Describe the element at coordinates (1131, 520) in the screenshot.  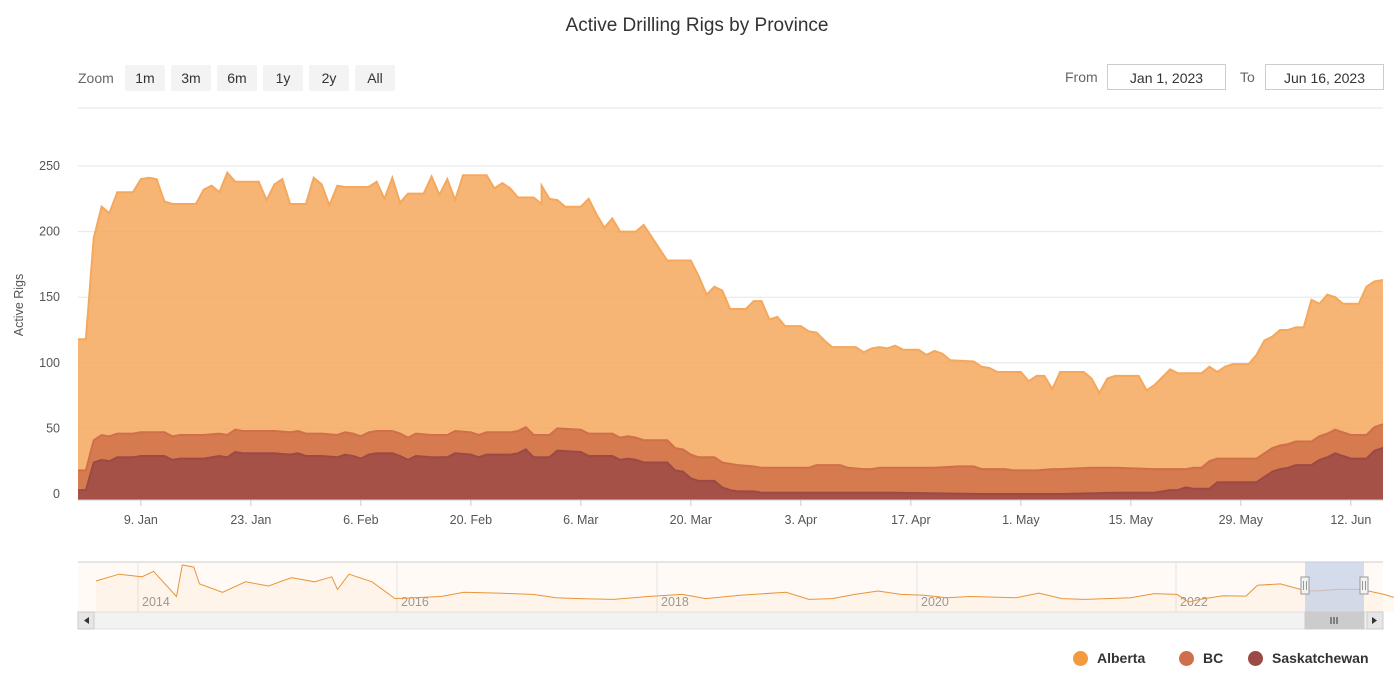
I see `x-tick-label: 15. May` at that location.